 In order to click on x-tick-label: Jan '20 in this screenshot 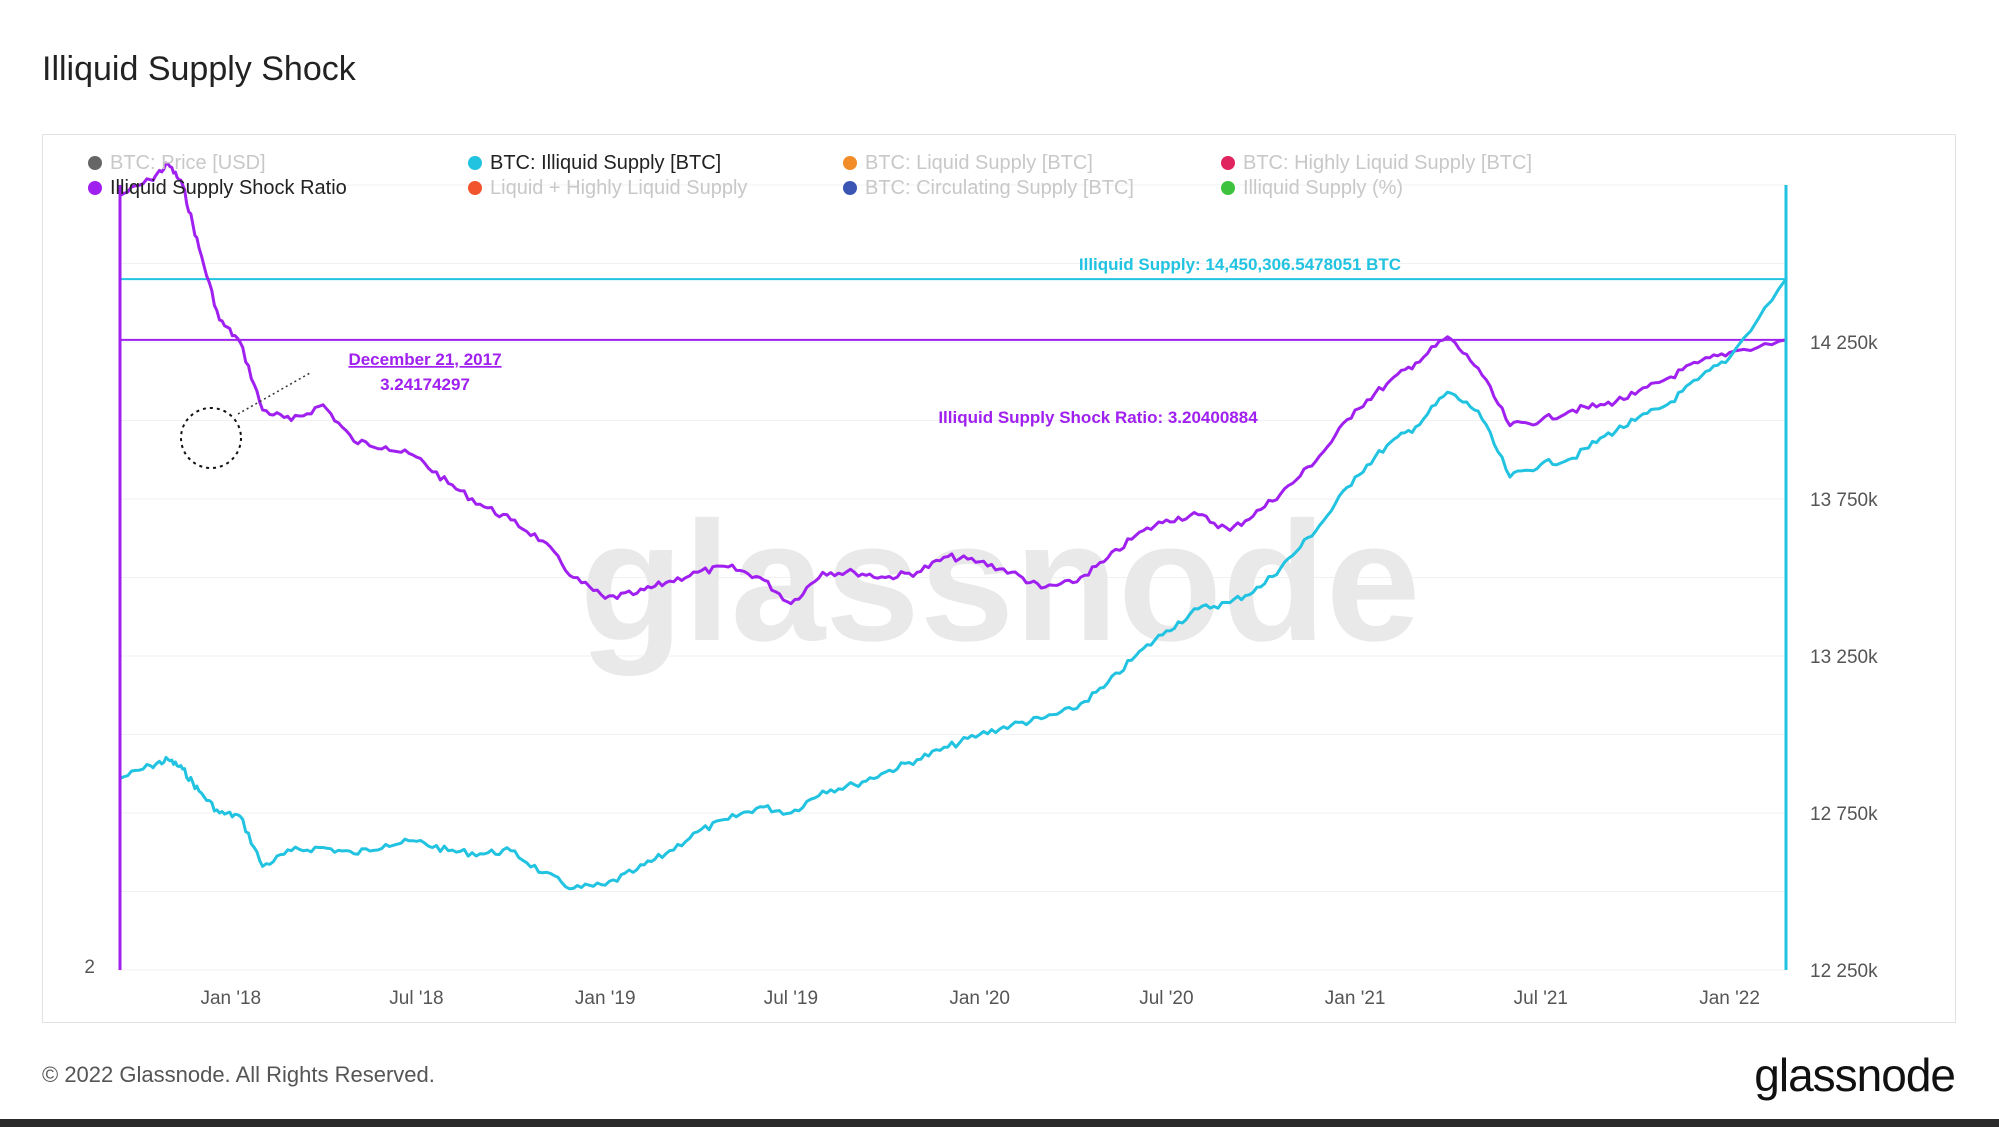, I will do `click(979, 998)`.